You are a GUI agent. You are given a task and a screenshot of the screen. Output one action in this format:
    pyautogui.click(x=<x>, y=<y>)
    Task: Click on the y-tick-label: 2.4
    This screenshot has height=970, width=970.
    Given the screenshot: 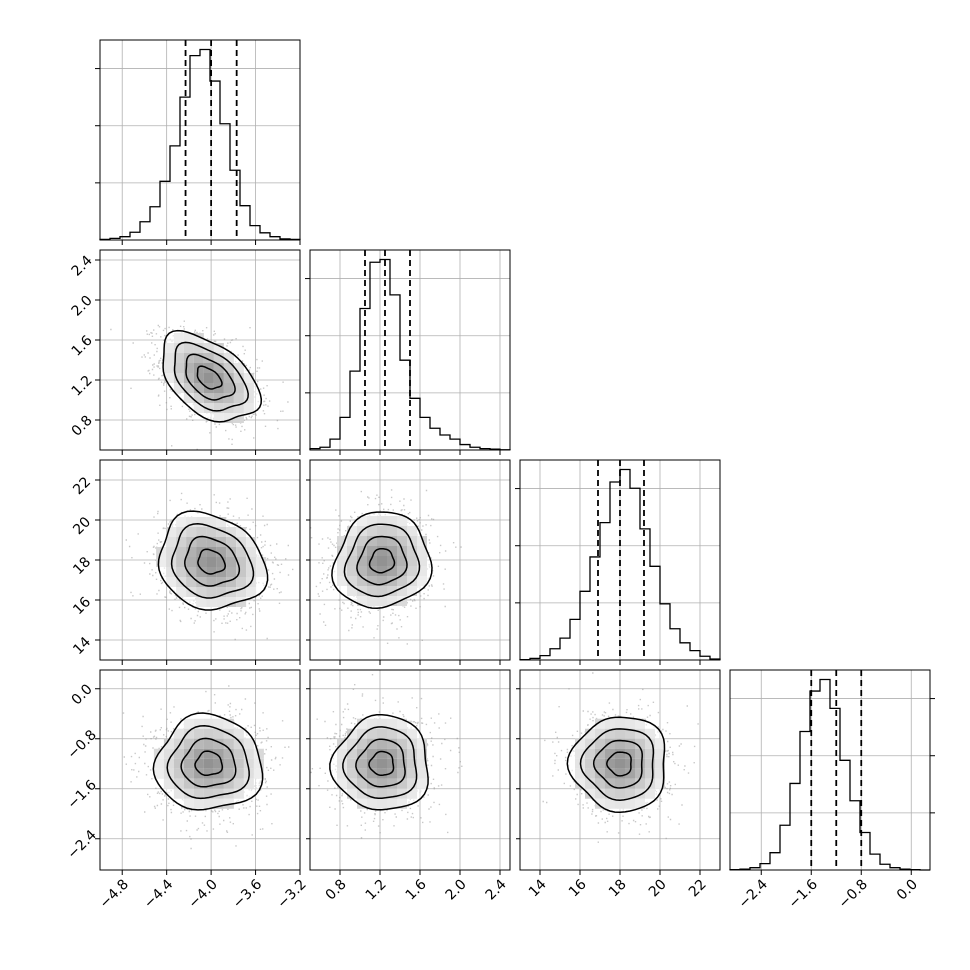 What is the action you would take?
    pyautogui.click(x=82, y=265)
    